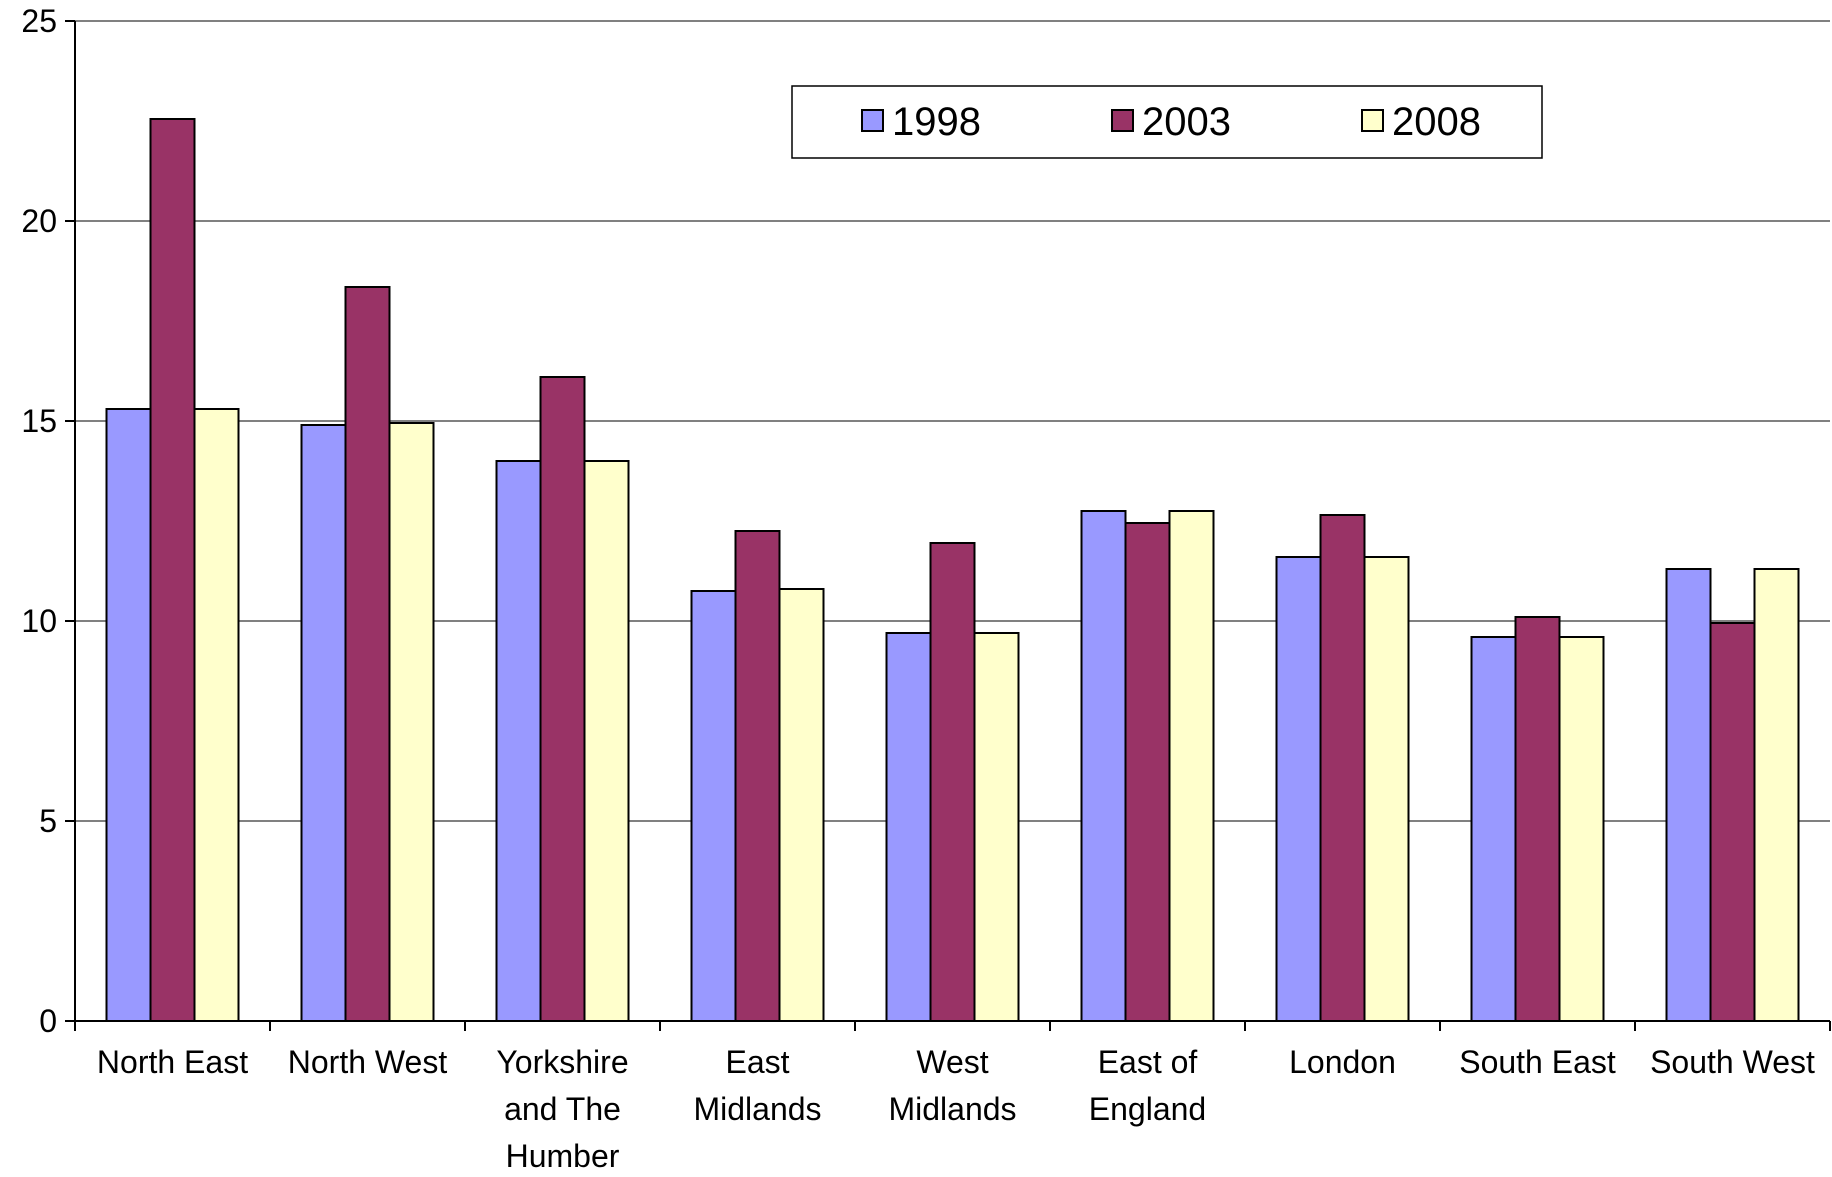 Image resolution: width=1832 pixels, height=1177 pixels. Describe the element at coordinates (39, 221) in the screenshot. I see `y-tick-label: 20` at that location.